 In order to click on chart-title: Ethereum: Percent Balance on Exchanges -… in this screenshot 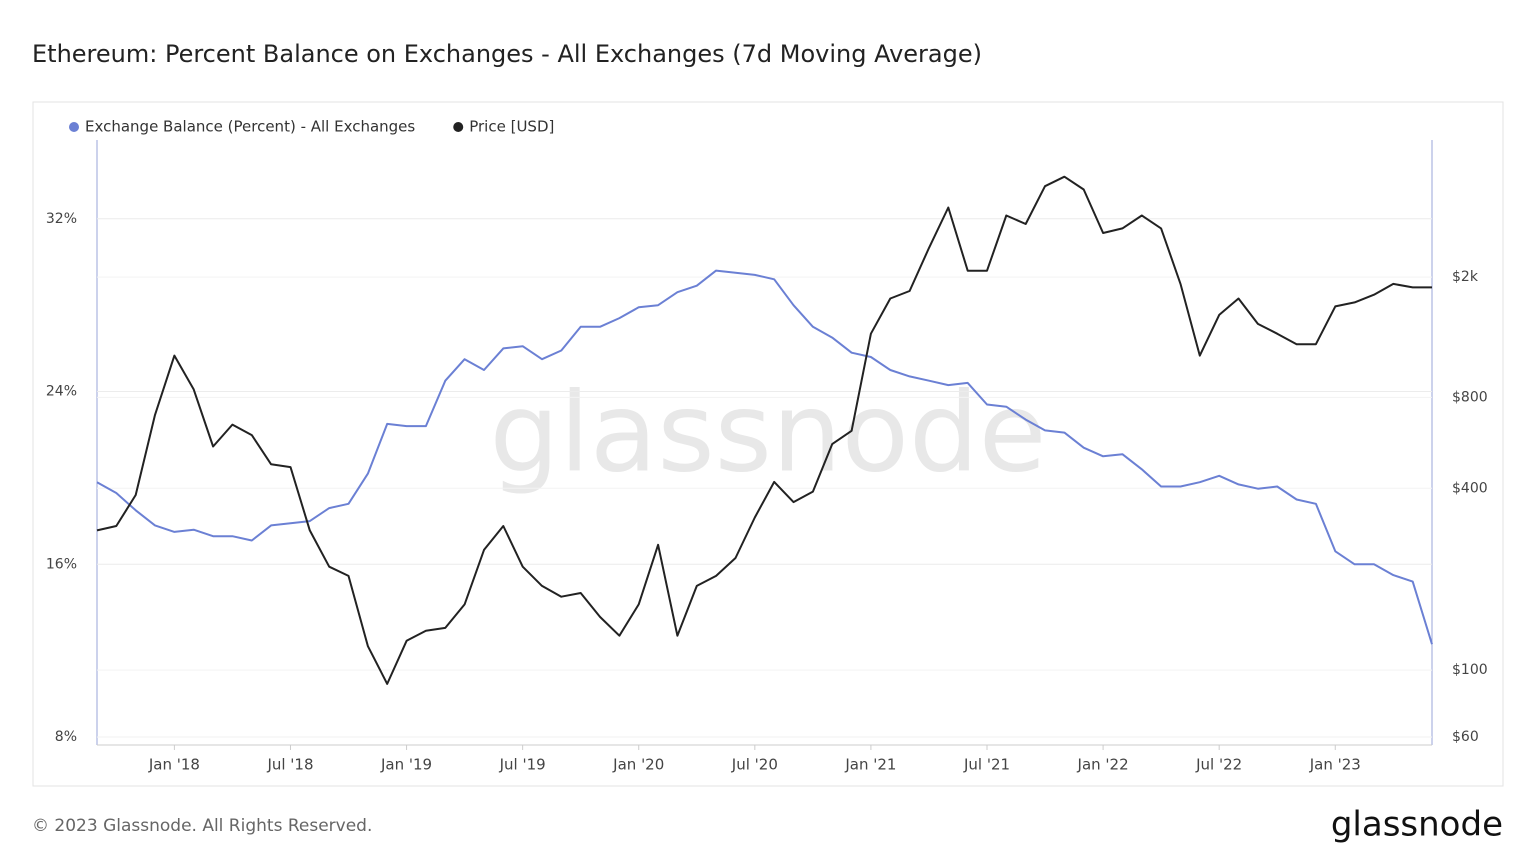, I will do `click(507, 54)`.